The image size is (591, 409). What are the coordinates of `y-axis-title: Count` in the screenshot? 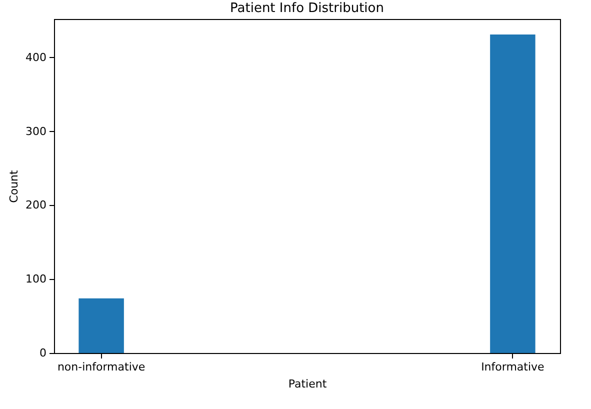 It's located at (14, 186).